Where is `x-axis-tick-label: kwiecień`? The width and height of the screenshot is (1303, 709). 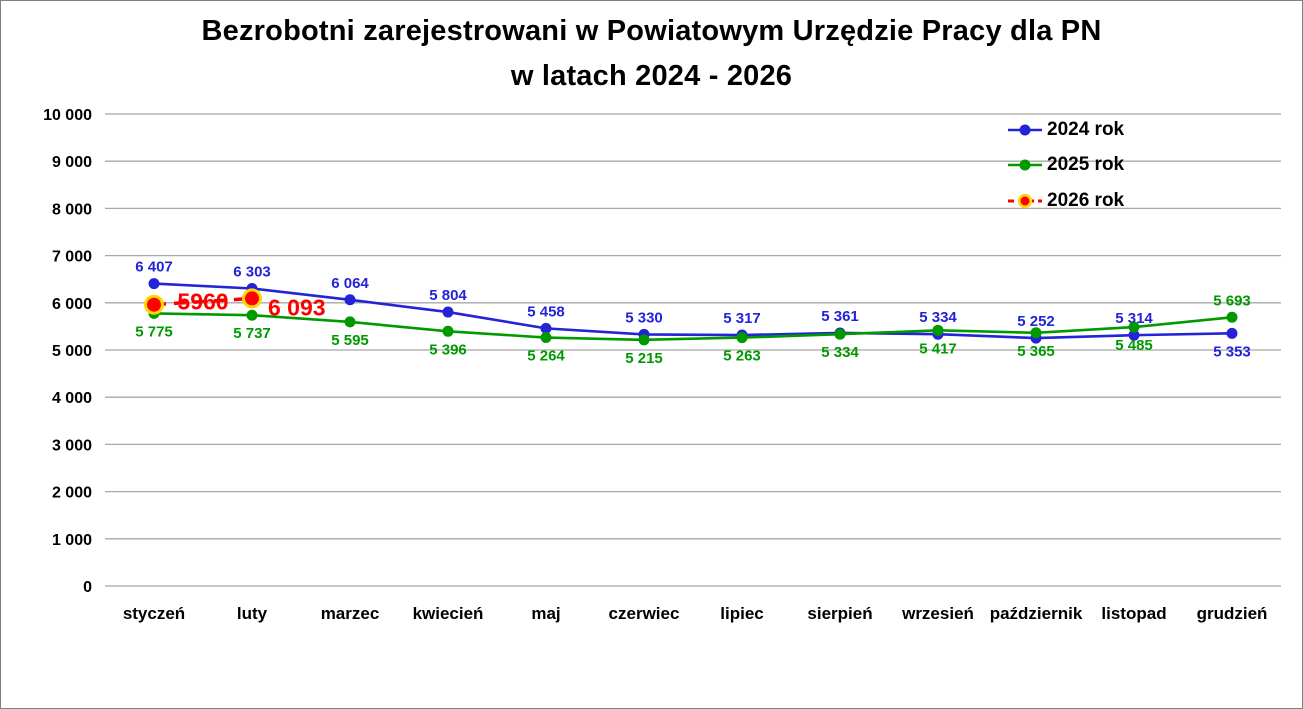
x-axis-tick-label: kwiecień is located at coordinates (448, 613).